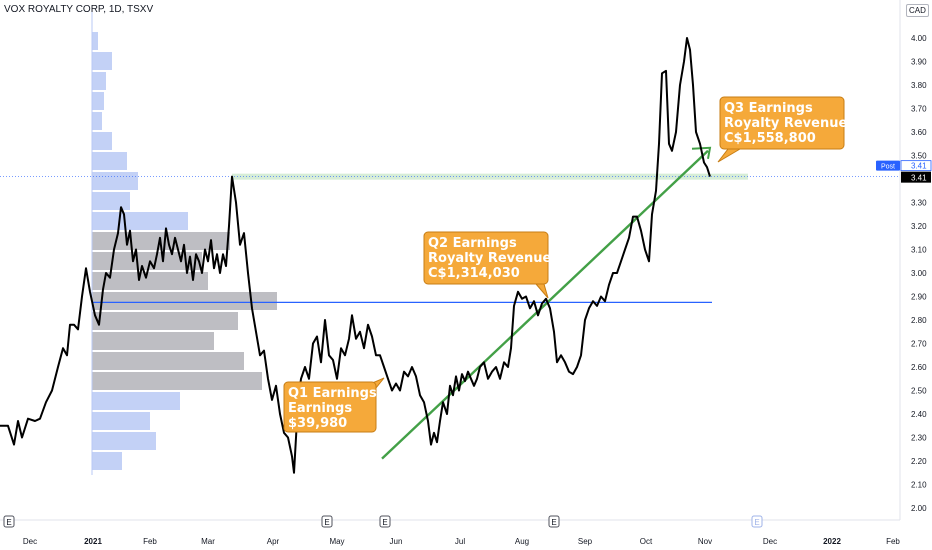 Image resolution: width=932 pixels, height=550 pixels. I want to click on callout-pointer, so click(729, 155).